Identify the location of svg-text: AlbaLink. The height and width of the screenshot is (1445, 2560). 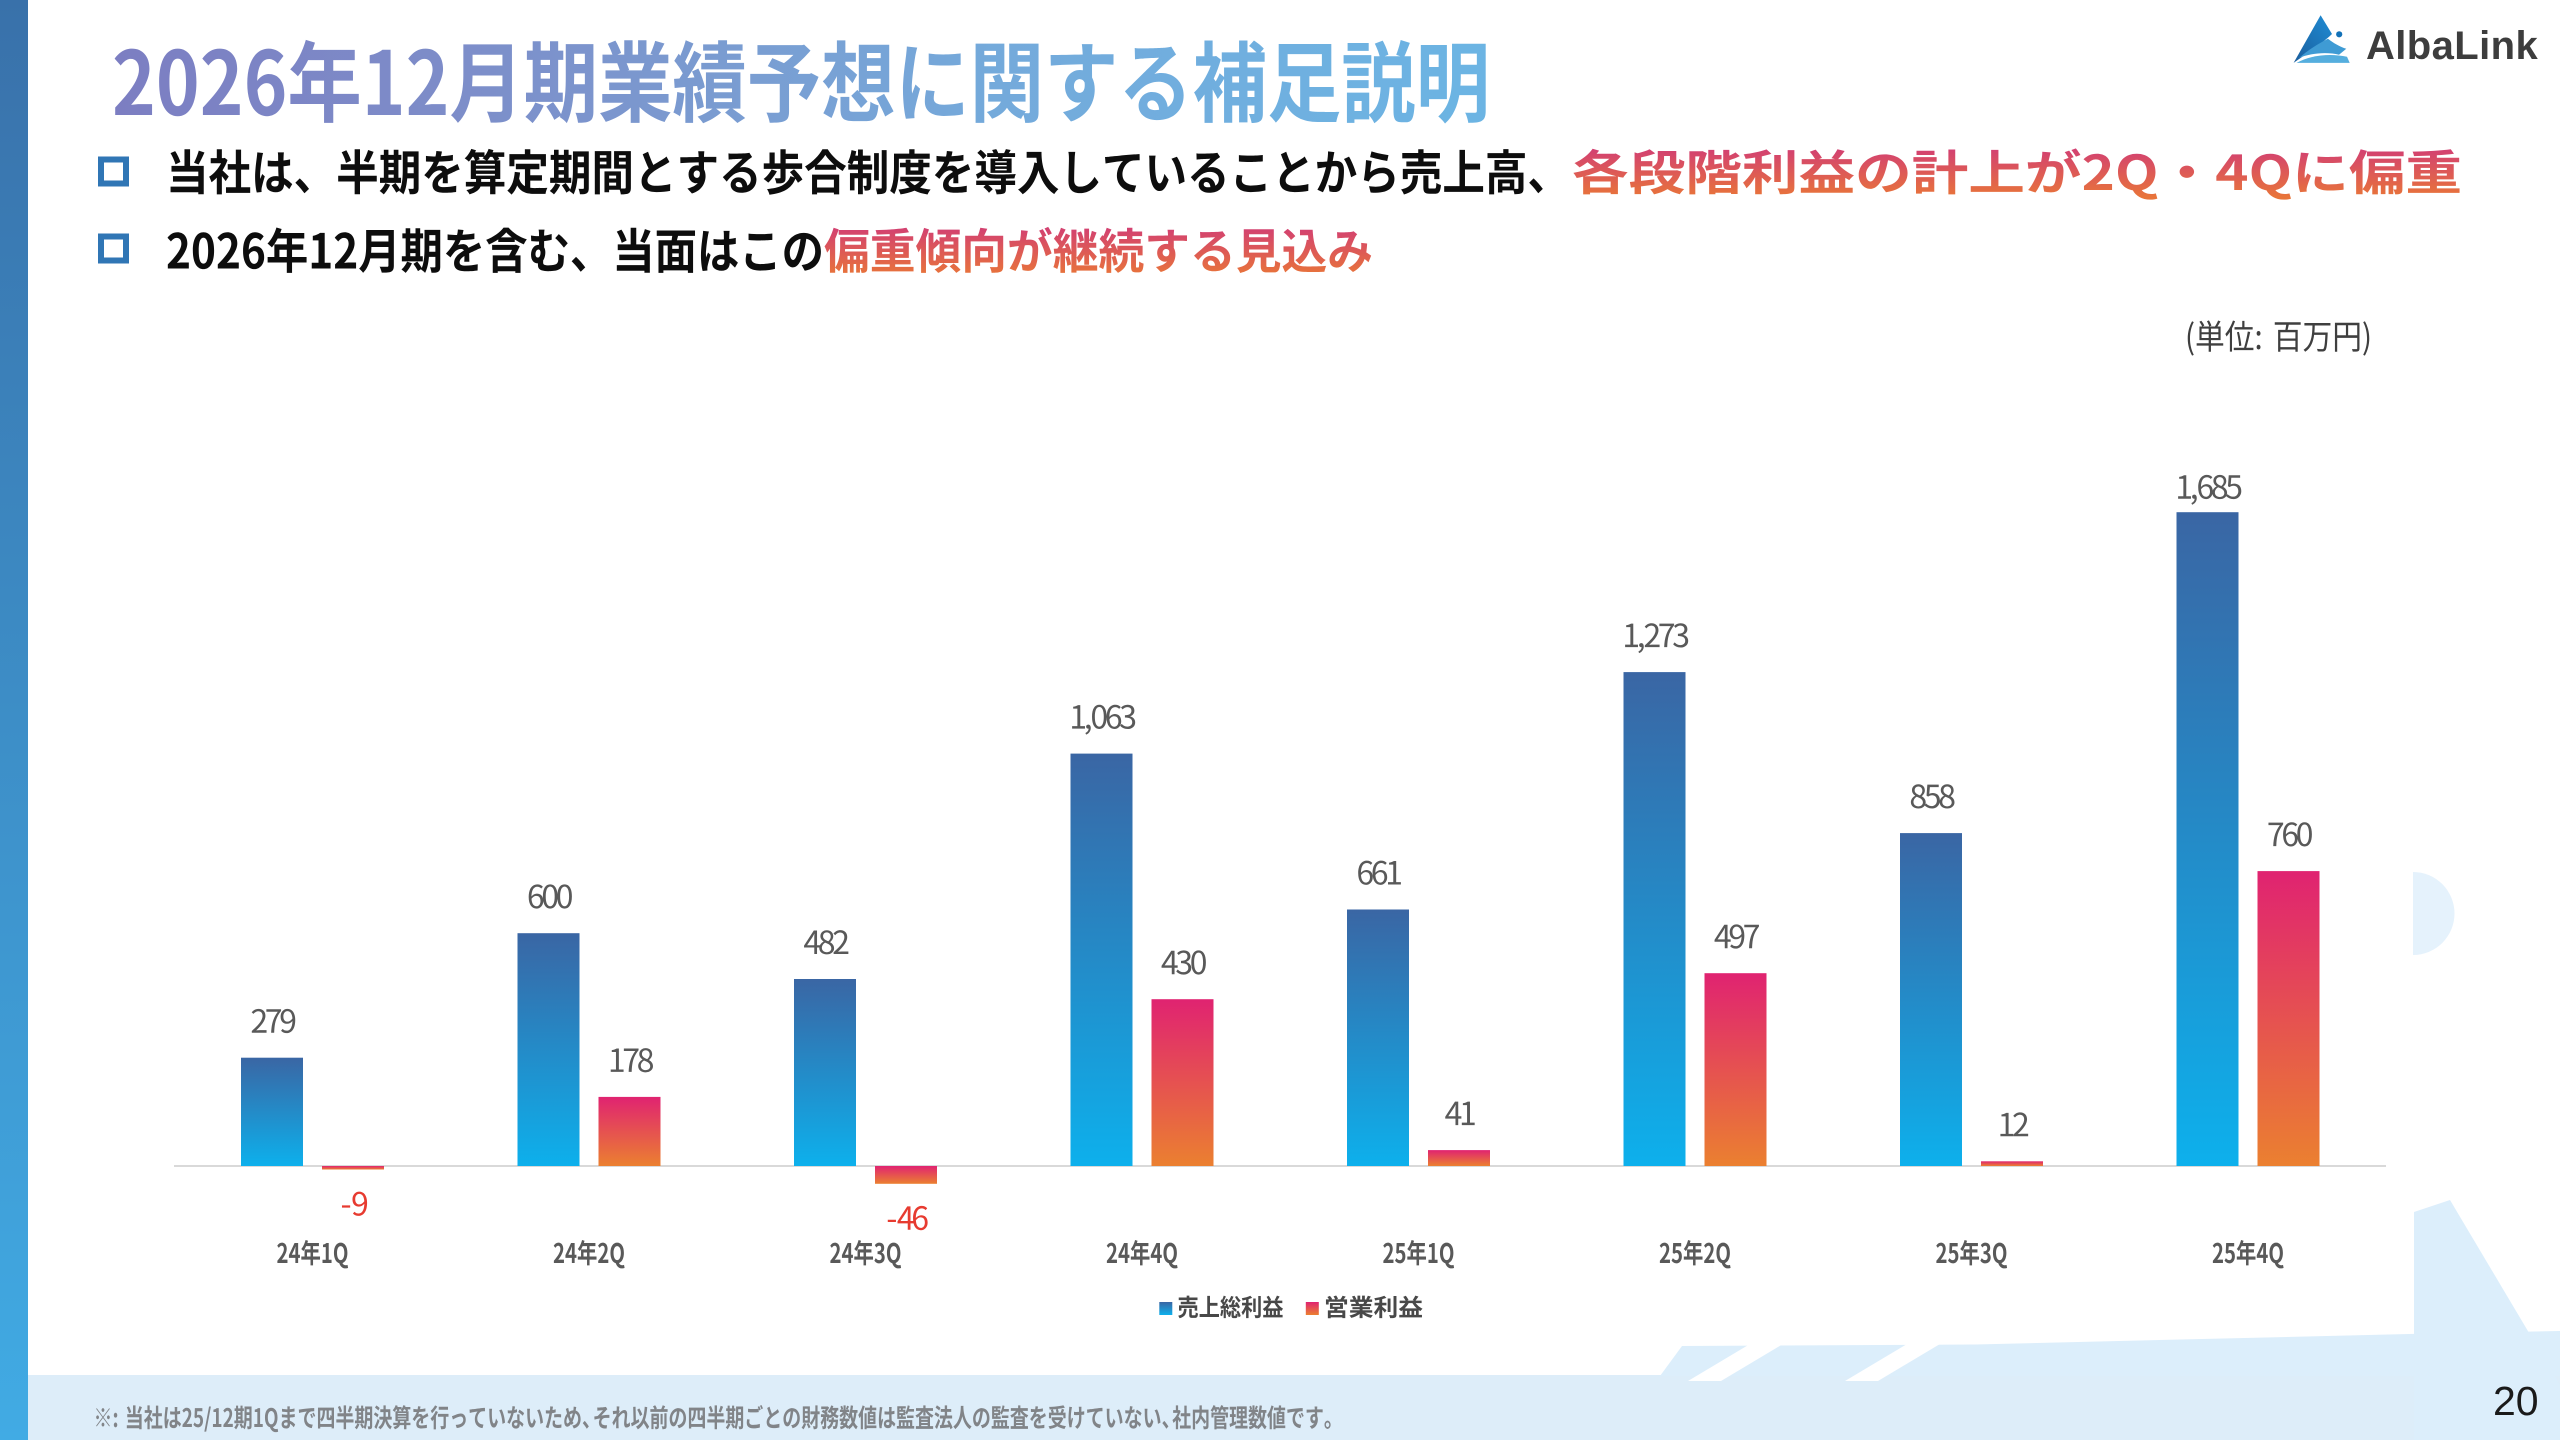
(2452, 46).